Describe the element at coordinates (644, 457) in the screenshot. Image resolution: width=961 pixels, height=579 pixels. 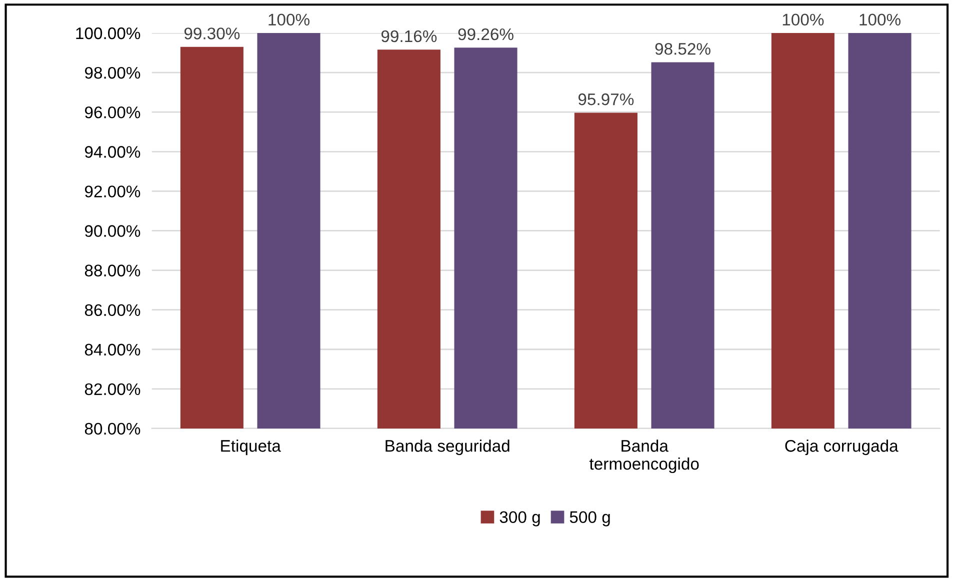
I see `x-tick-label: Banda termoencogido` at that location.